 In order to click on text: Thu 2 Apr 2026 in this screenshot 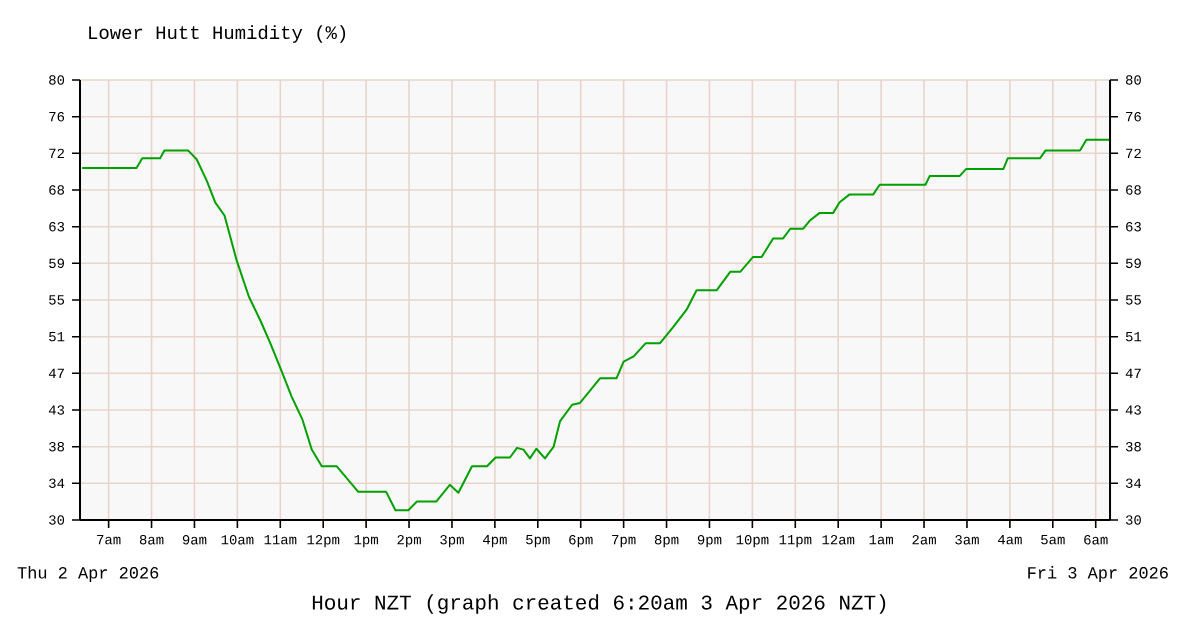, I will do `click(88, 574)`.